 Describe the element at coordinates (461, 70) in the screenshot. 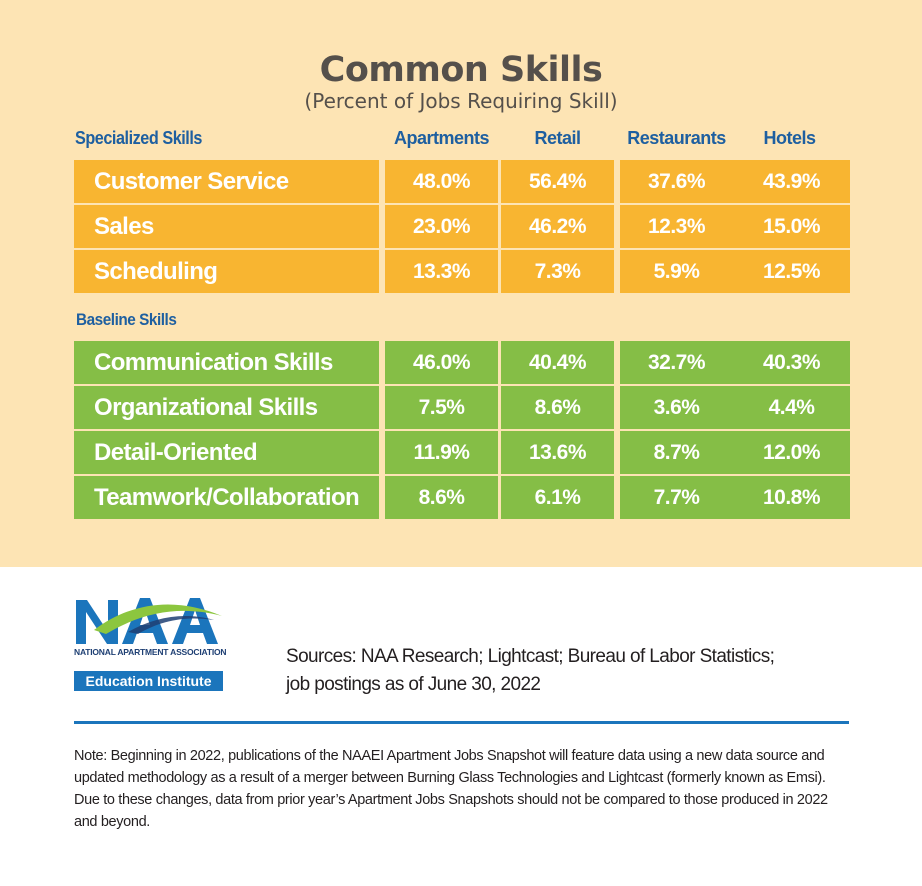

I see `chart-title: Common Skills` at that location.